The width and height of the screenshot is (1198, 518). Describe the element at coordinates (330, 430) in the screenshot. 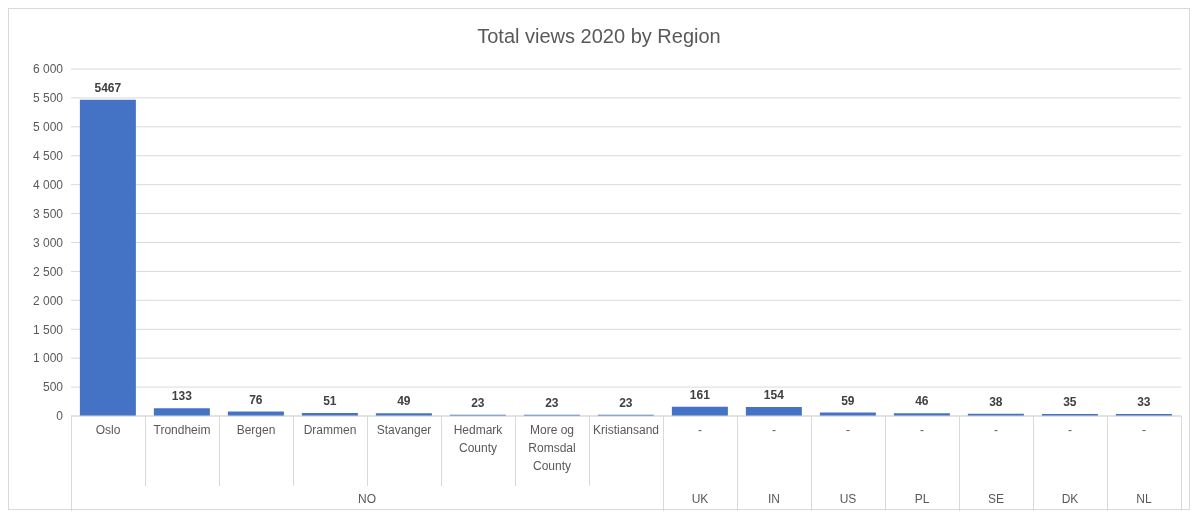

I see `x-tick-label: Drammen` at that location.